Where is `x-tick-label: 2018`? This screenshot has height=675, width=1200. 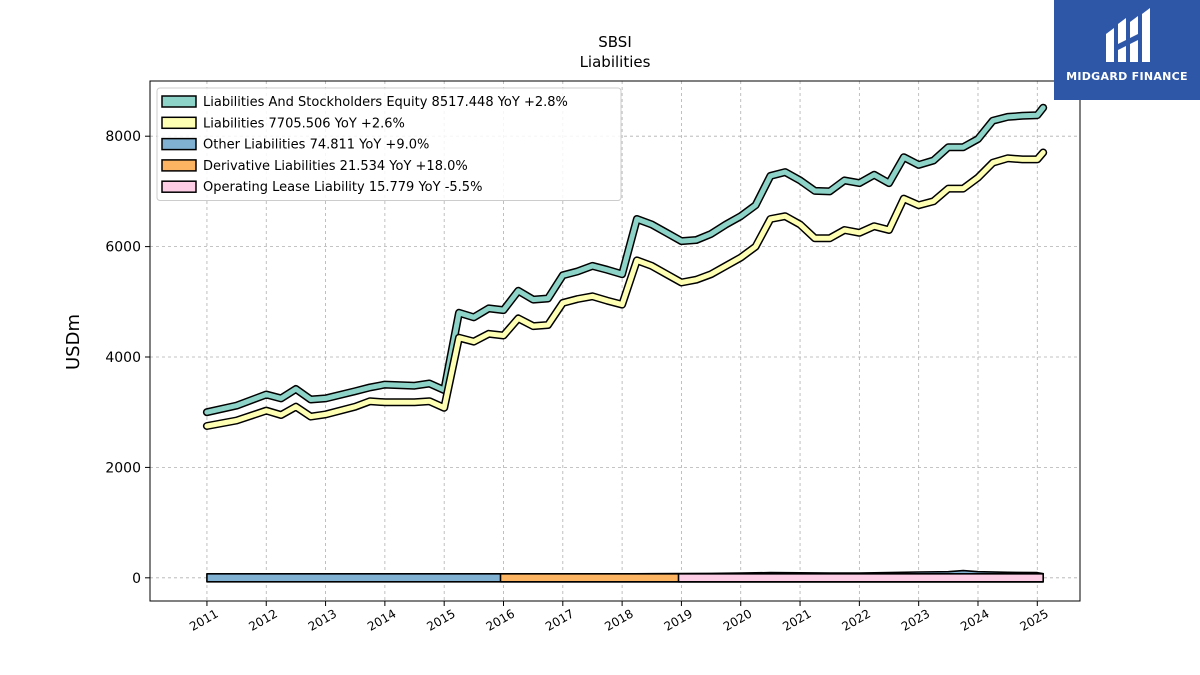 x-tick-label: 2018 is located at coordinates (618, 619).